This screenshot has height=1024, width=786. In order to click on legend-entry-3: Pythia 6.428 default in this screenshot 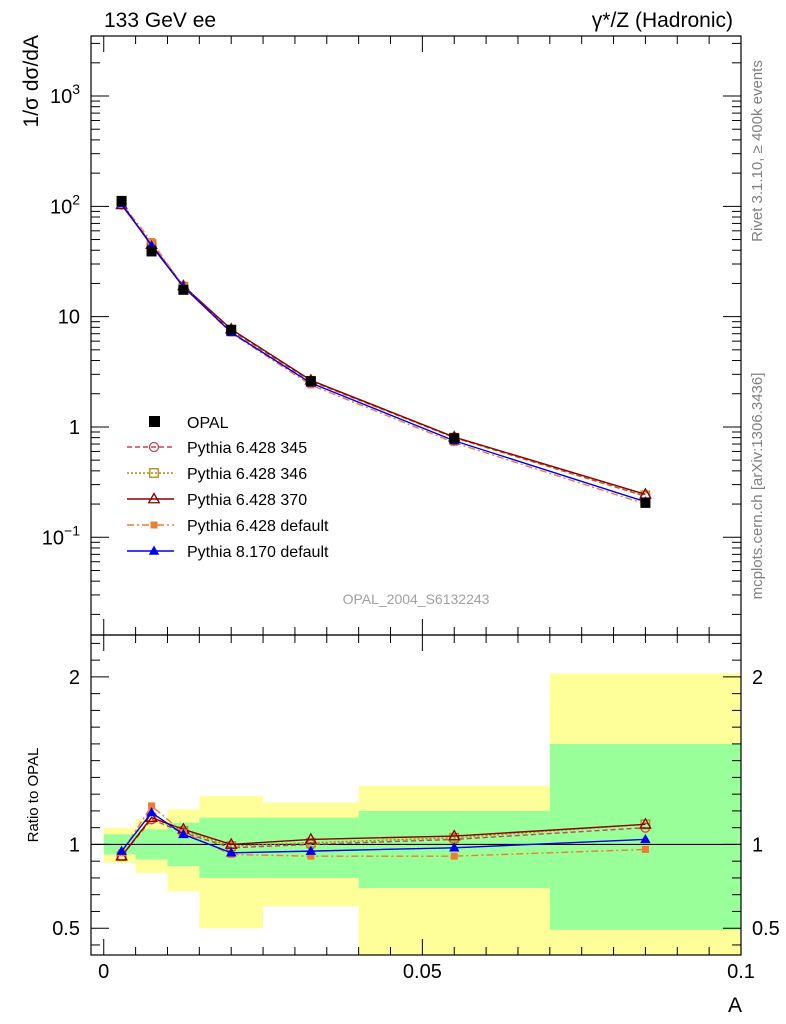, I will do `click(228, 526)`.